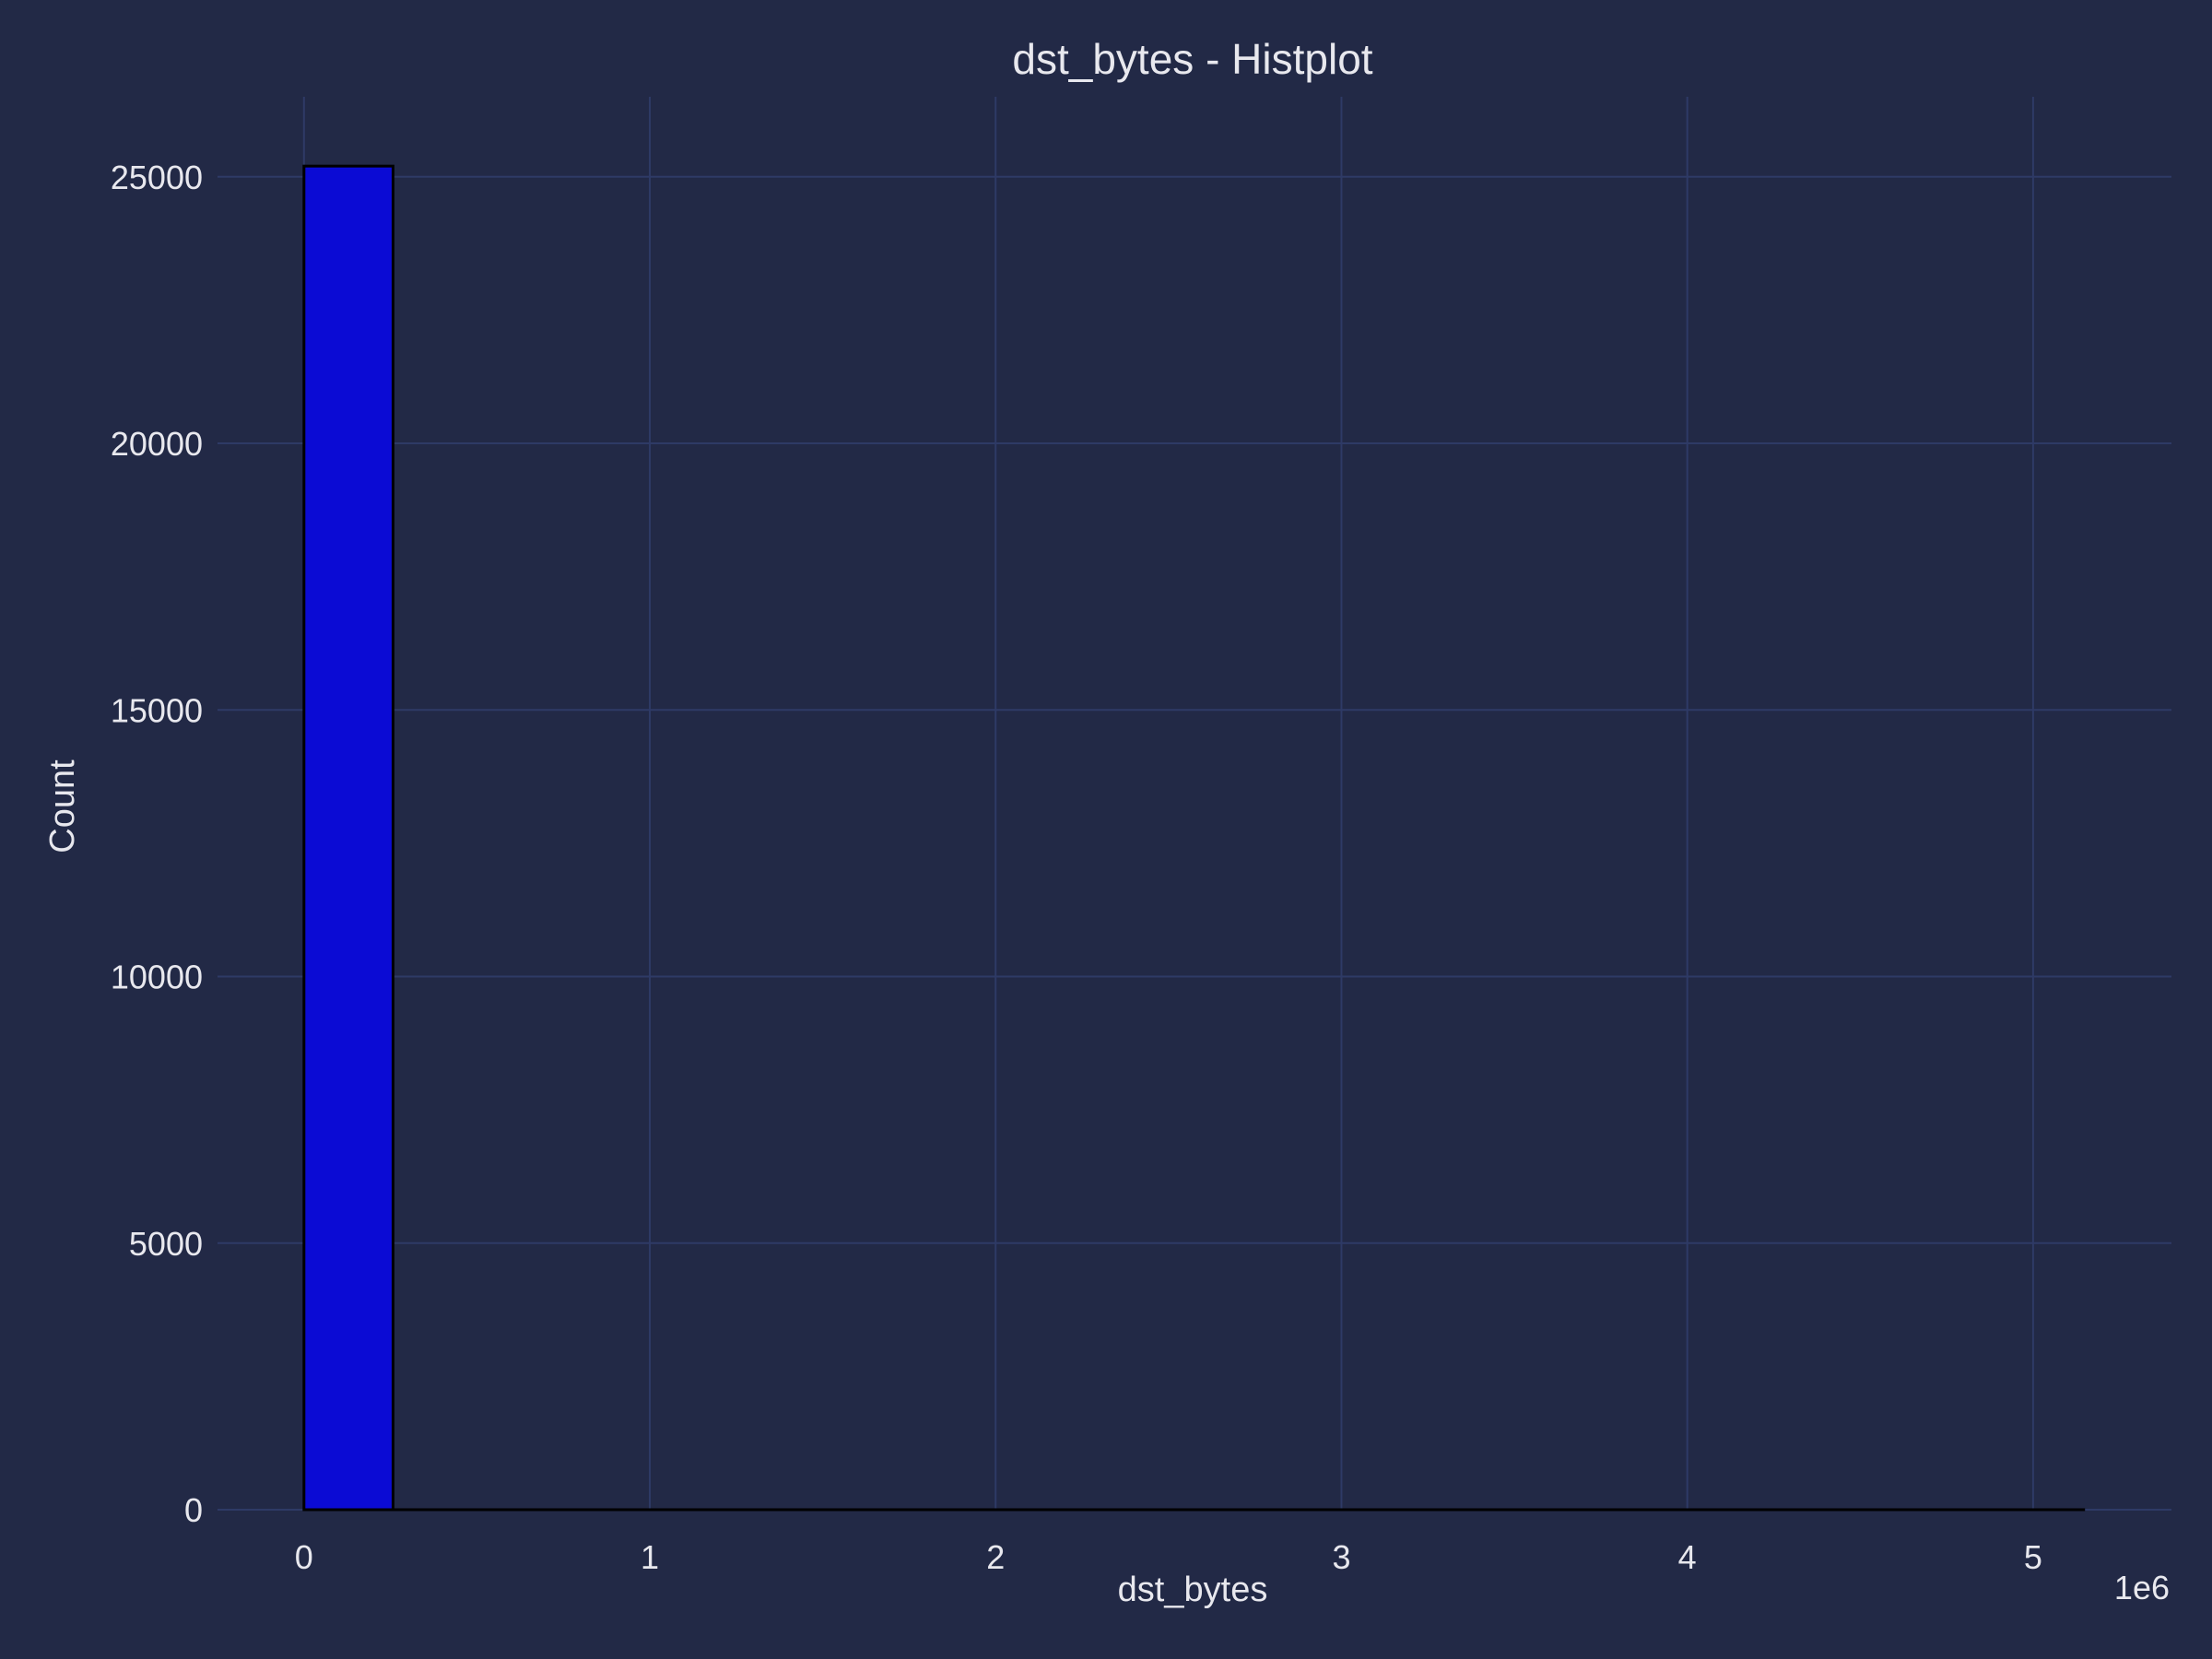 This screenshot has width=2212, height=1659. Describe the element at coordinates (157, 710) in the screenshot. I see `y-tick-label-3: 15000` at that location.